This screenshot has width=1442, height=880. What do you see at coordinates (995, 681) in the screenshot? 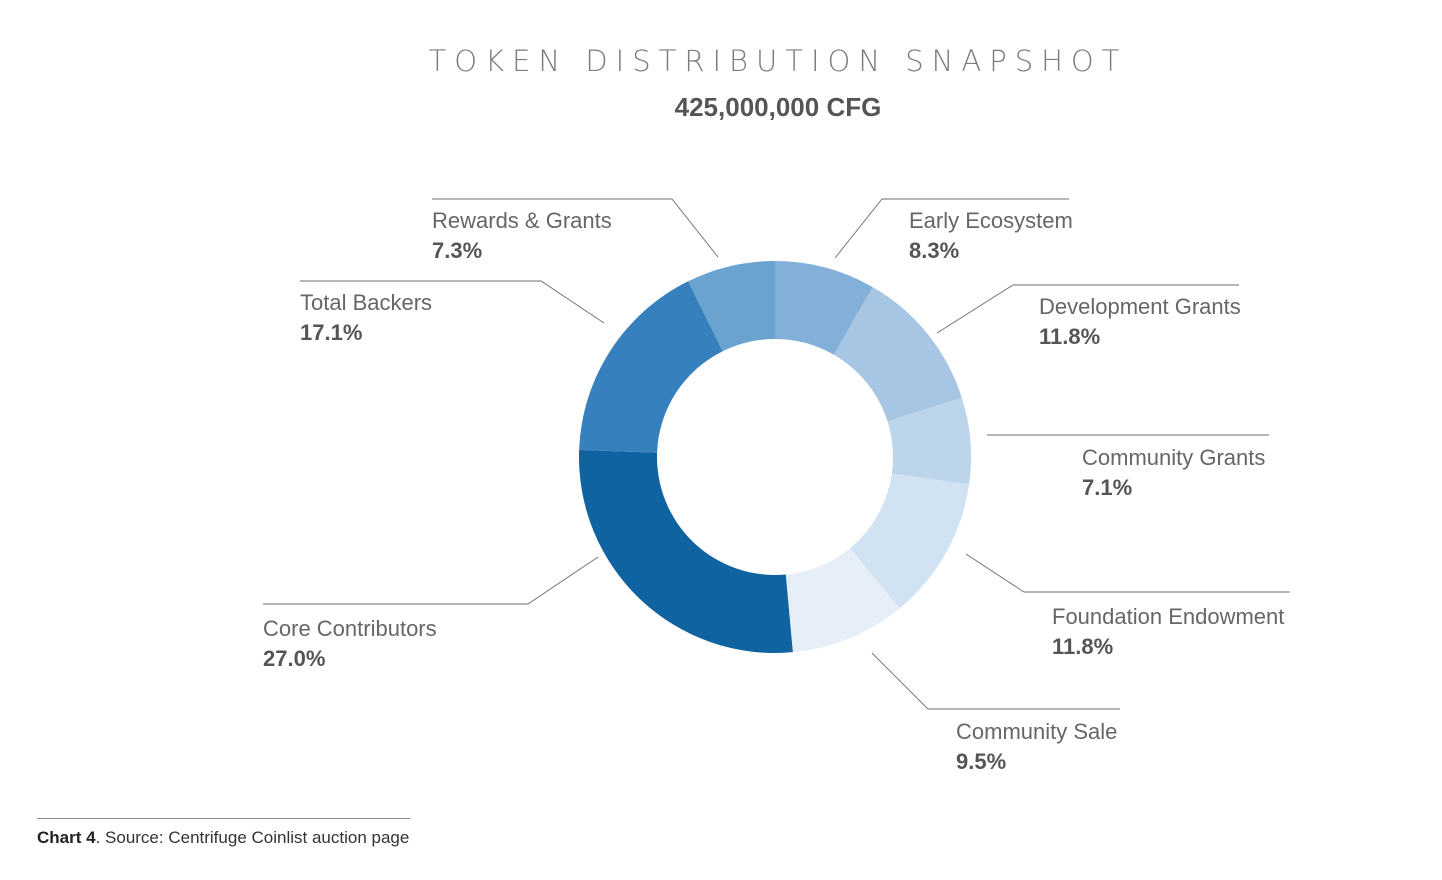
I see `leader-line-community-sale` at bounding box center [995, 681].